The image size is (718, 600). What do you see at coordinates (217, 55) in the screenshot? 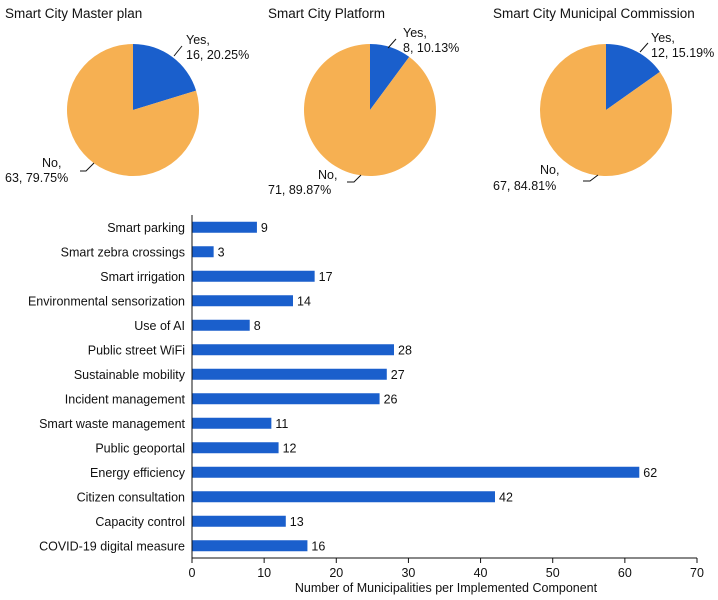
I see `pie-label-yes-value: 16, 20.25%` at bounding box center [217, 55].